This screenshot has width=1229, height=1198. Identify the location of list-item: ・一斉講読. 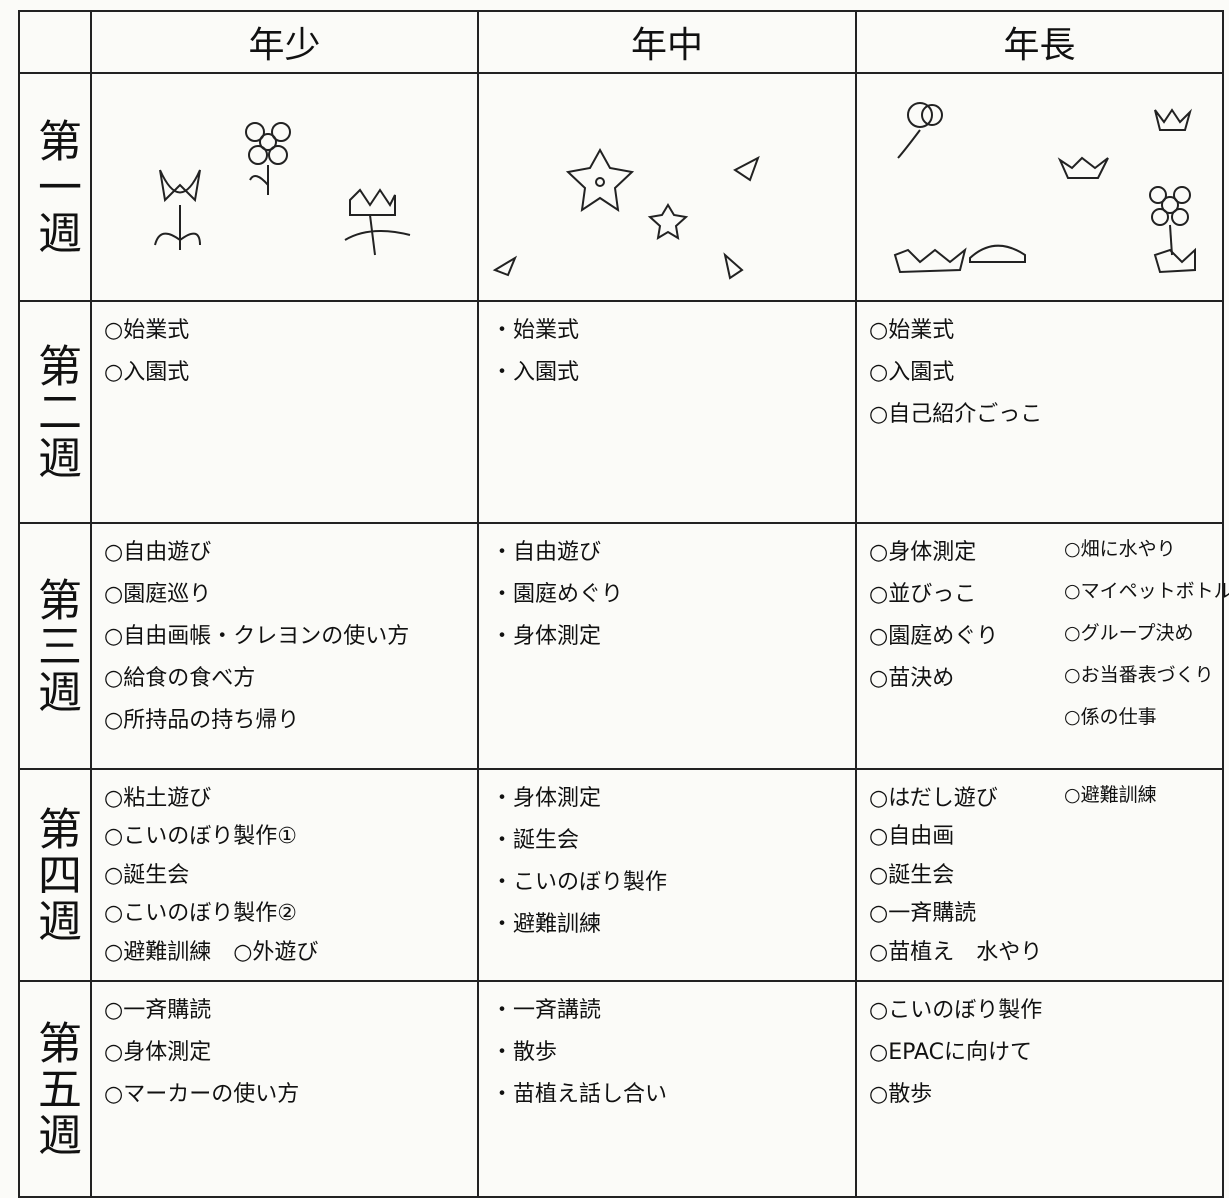
(546, 1010).